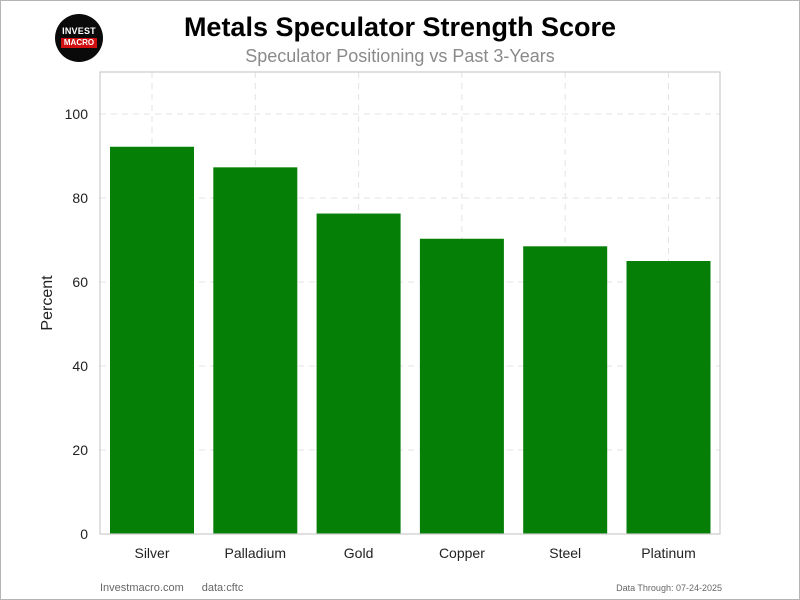 Image resolution: width=800 pixels, height=600 pixels. What do you see at coordinates (79, 43) in the screenshot?
I see `logo-text-macro: MACRO` at bounding box center [79, 43].